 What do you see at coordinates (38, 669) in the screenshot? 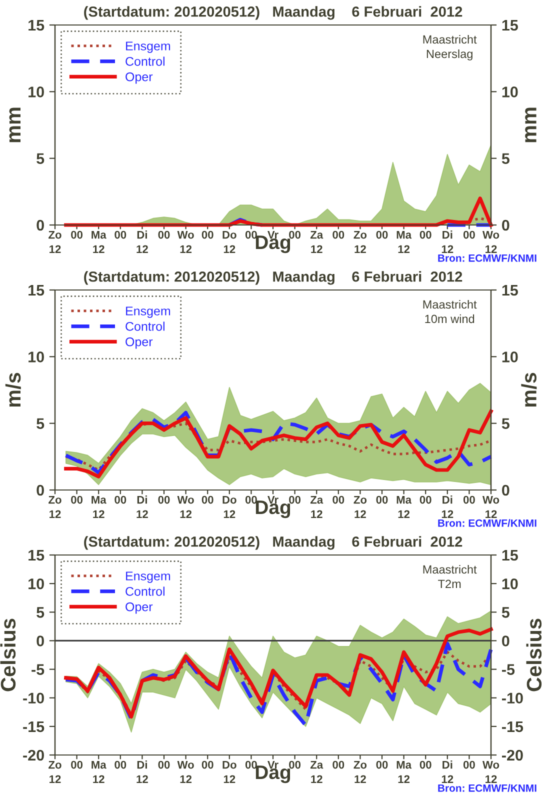
I see `y-tick-label: -5` at bounding box center [38, 669].